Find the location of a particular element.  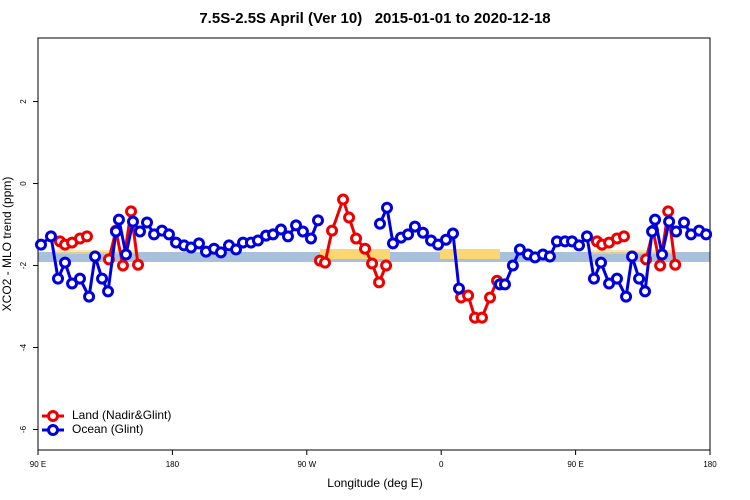

legend-label: Land (Nadir&Glint) is located at coordinates (121, 415).